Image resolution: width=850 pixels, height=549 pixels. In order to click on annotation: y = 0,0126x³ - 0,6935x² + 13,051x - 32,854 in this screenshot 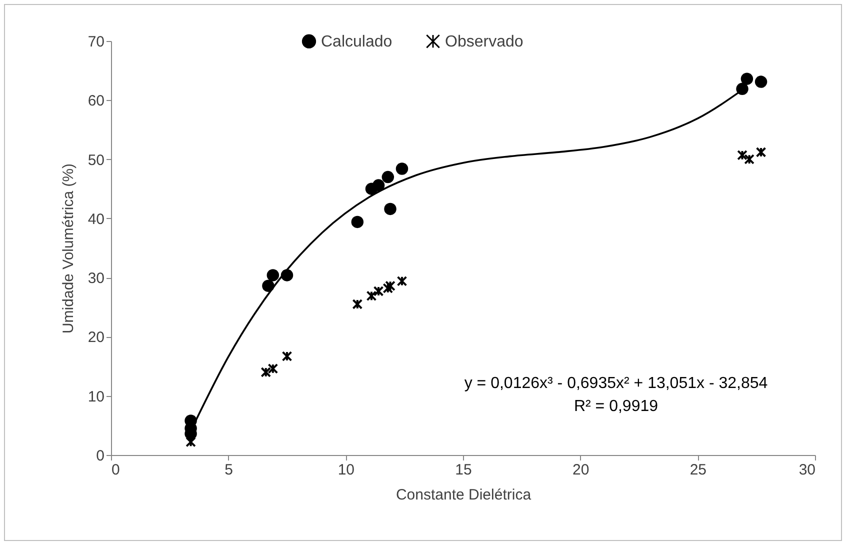, I will do `click(616, 383)`.